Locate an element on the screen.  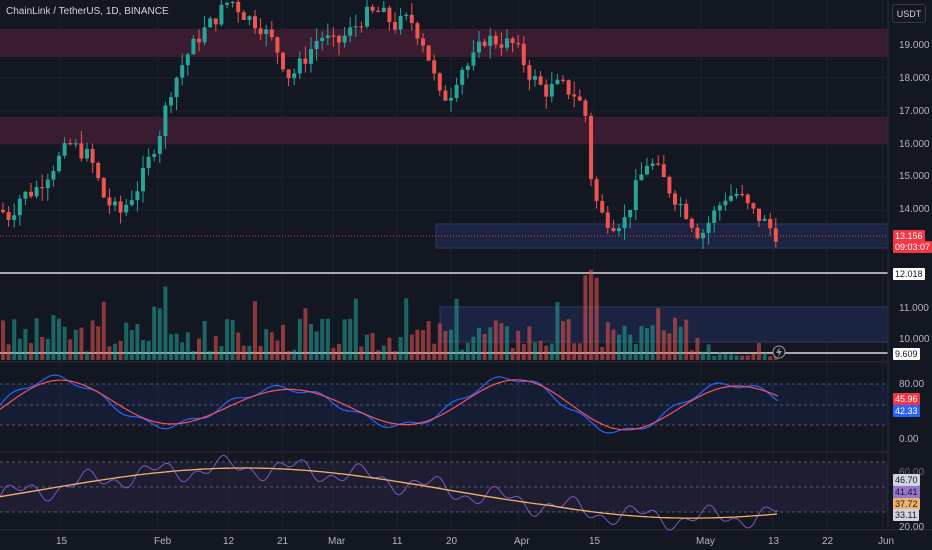
osc1-d-value: 42.33 is located at coordinates (906, 411).